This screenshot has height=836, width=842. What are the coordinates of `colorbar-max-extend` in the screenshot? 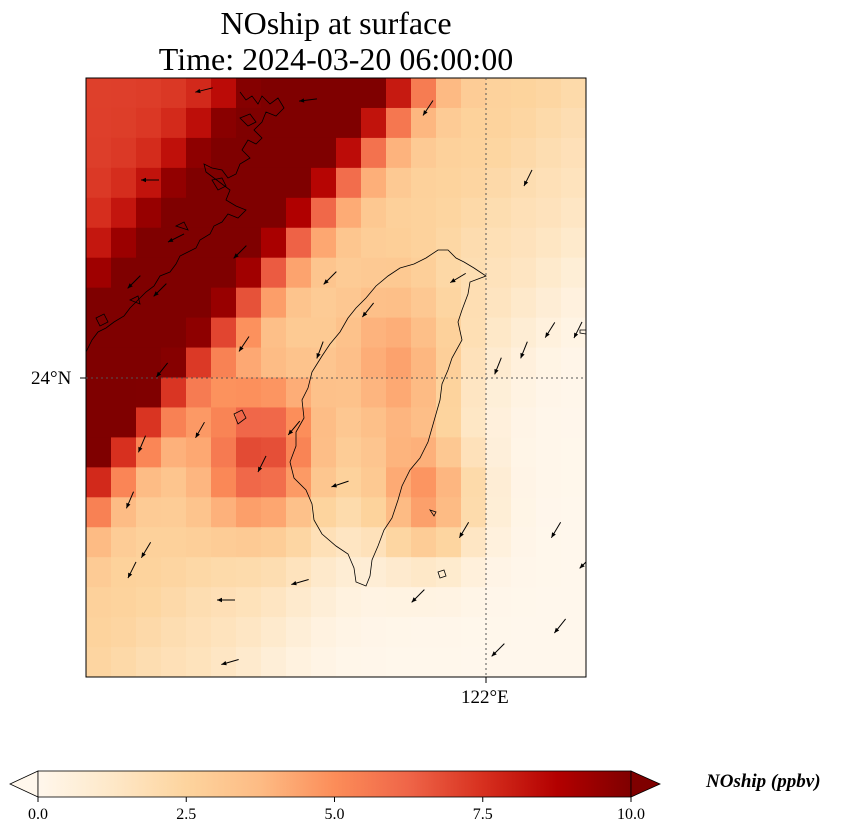 It's located at (645, 784).